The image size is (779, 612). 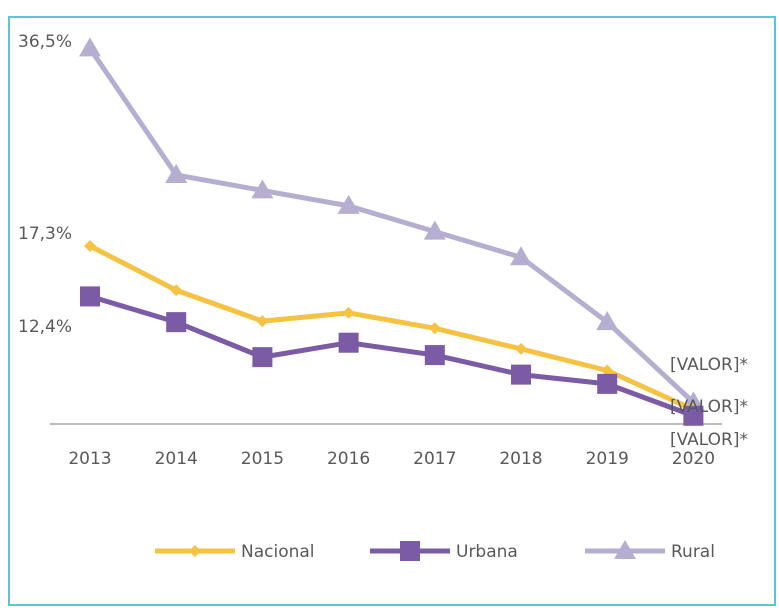 I want to click on x-tick-label: 2020, so click(x=693, y=459).